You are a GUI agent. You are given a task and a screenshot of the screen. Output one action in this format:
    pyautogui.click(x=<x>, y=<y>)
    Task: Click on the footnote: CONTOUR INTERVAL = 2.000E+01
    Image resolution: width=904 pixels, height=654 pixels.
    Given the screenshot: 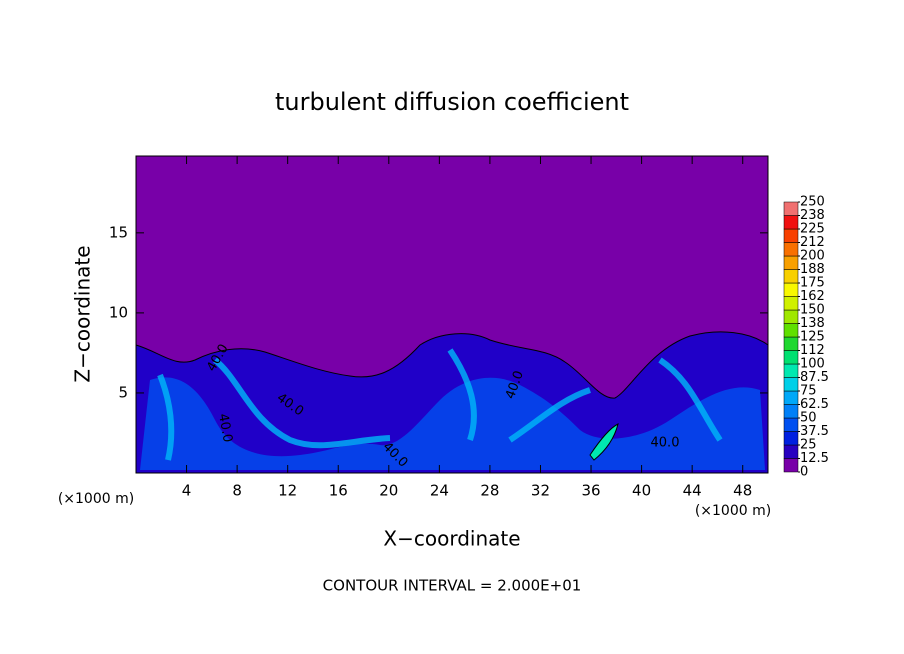 What is the action you would take?
    pyautogui.click(x=452, y=586)
    